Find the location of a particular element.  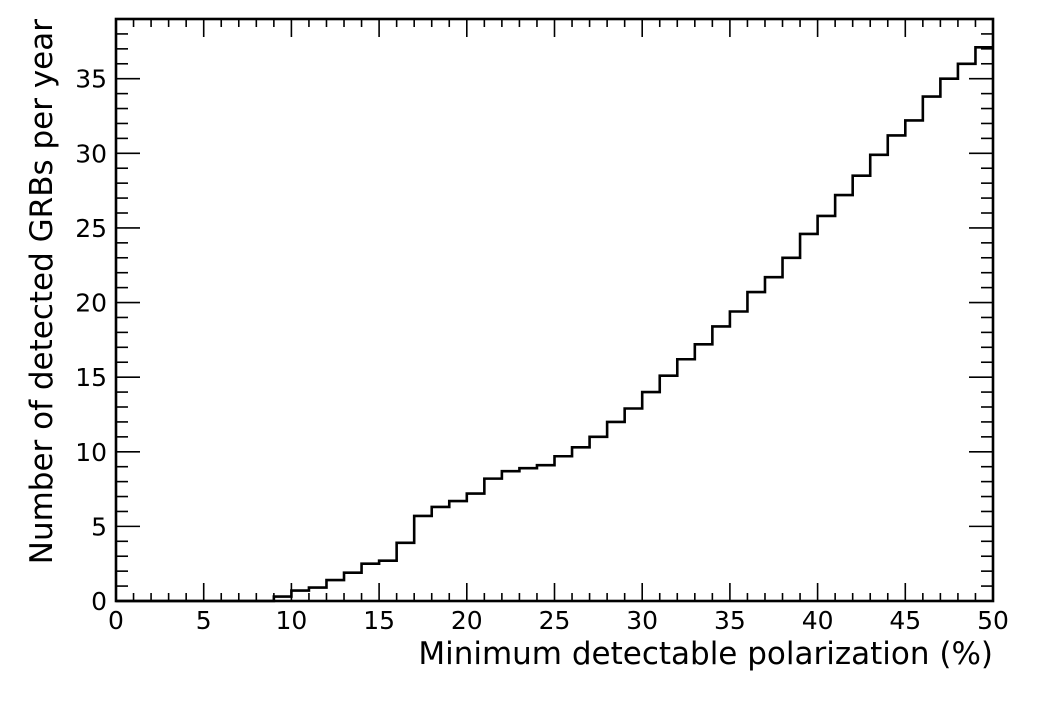

x-tick-label: 35 is located at coordinates (730, 620).